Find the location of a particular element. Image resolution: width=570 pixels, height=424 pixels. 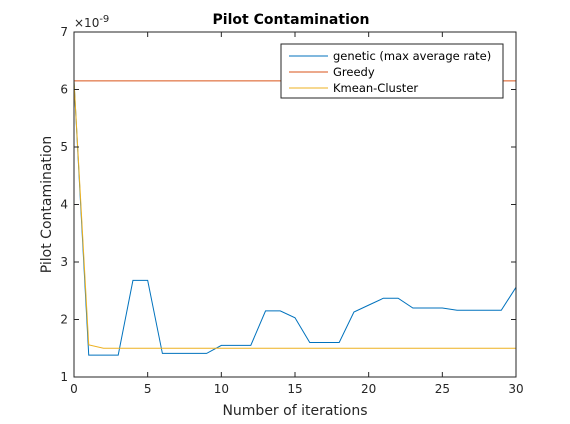

y-tick-label: 5 is located at coordinates (64, 147).